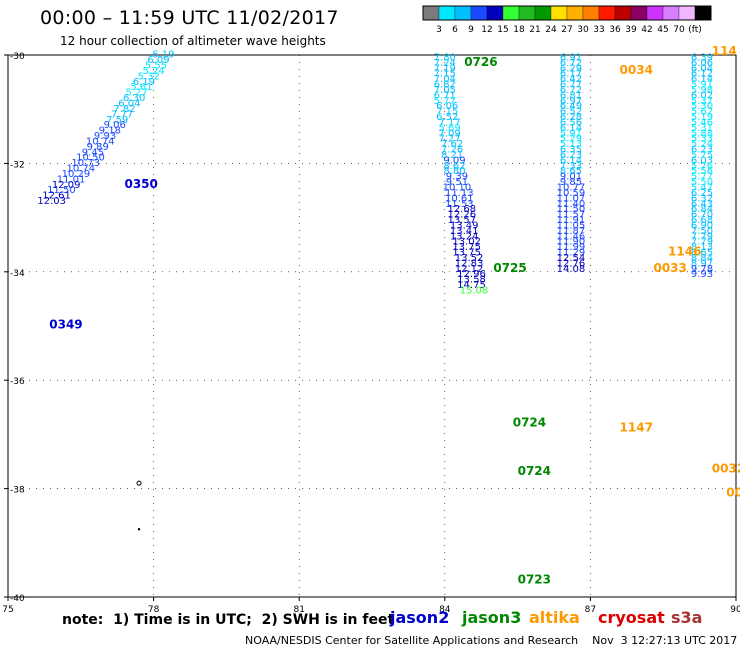 The image size is (740, 650). Describe the element at coordinates (571, 209) in the screenshot. I see `data-point: 11.50` at that location.